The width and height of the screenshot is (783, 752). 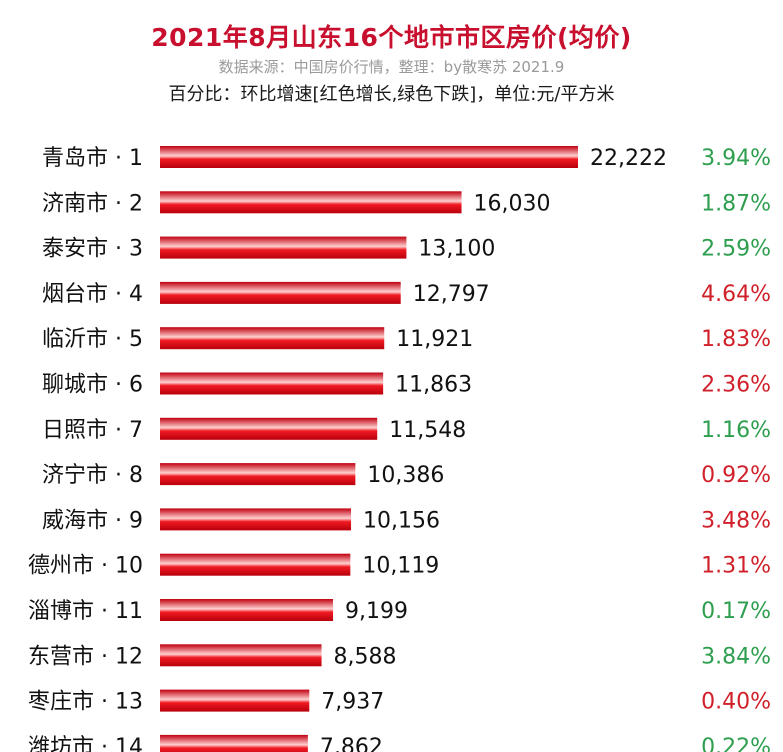 I want to click on percent-change-label: 3.84%, so click(x=736, y=656).